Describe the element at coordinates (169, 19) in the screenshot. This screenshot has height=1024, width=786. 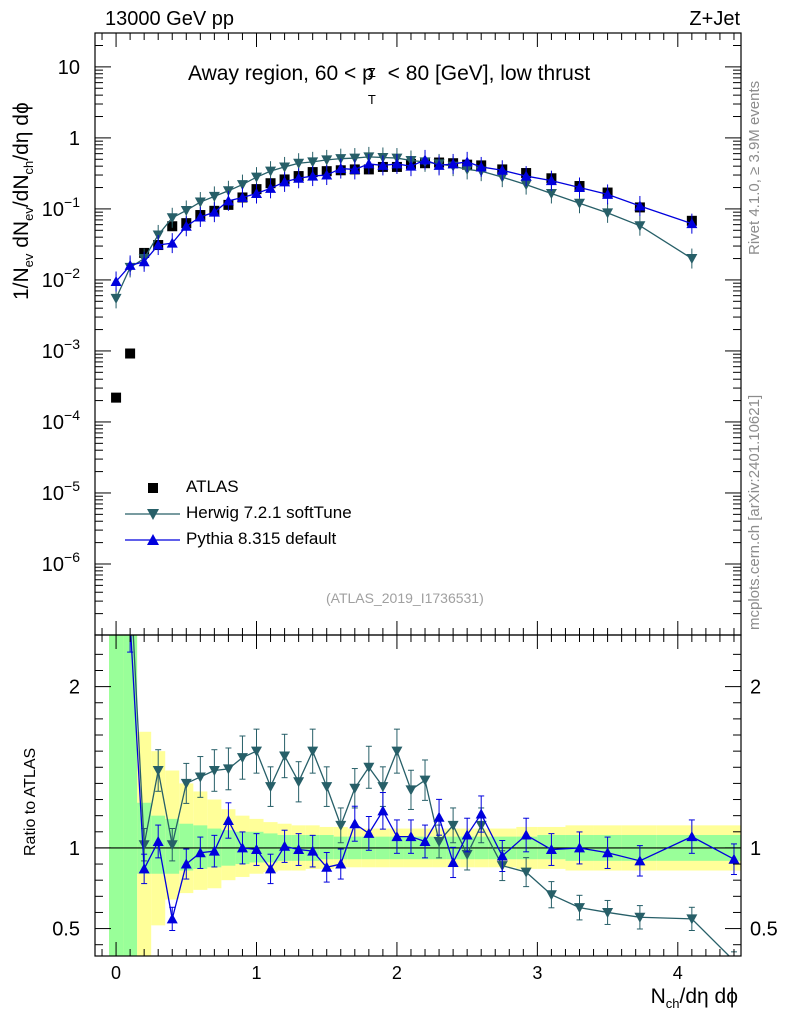
I see `header-left: 13000 GeV pp` at that location.